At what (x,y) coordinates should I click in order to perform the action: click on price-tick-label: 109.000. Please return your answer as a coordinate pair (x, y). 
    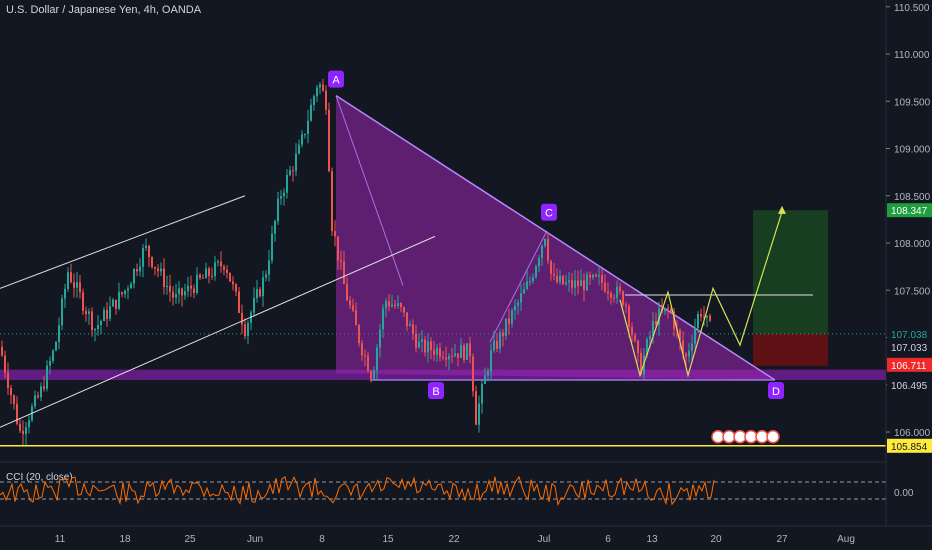
    Looking at the image, I should click on (912, 150).